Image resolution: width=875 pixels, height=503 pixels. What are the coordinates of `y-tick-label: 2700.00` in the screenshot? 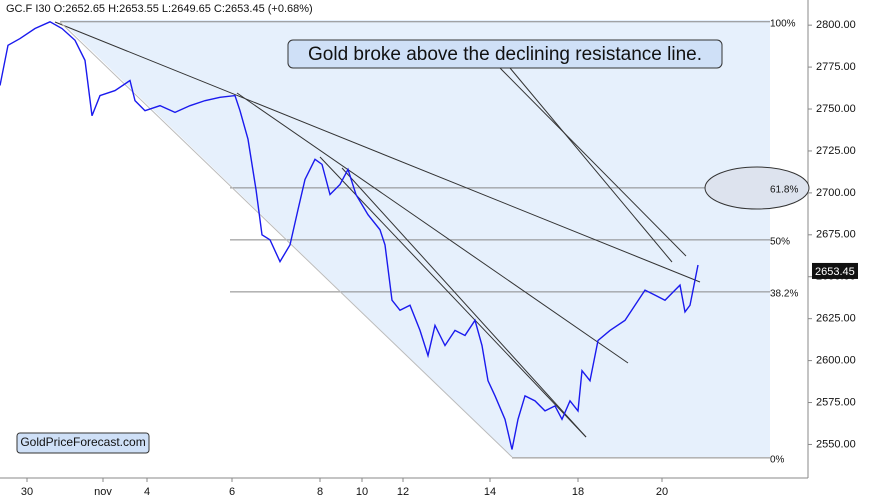 It's located at (836, 193).